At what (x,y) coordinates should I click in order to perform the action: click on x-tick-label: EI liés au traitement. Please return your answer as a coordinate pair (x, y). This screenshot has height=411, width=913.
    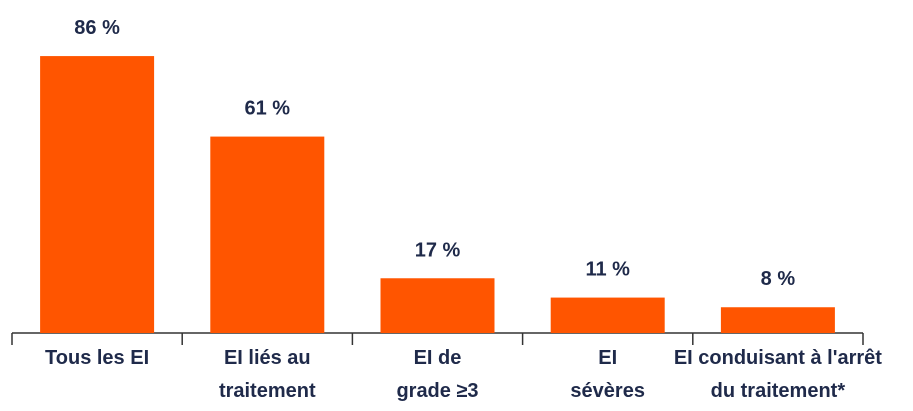
    Looking at the image, I should click on (267, 374).